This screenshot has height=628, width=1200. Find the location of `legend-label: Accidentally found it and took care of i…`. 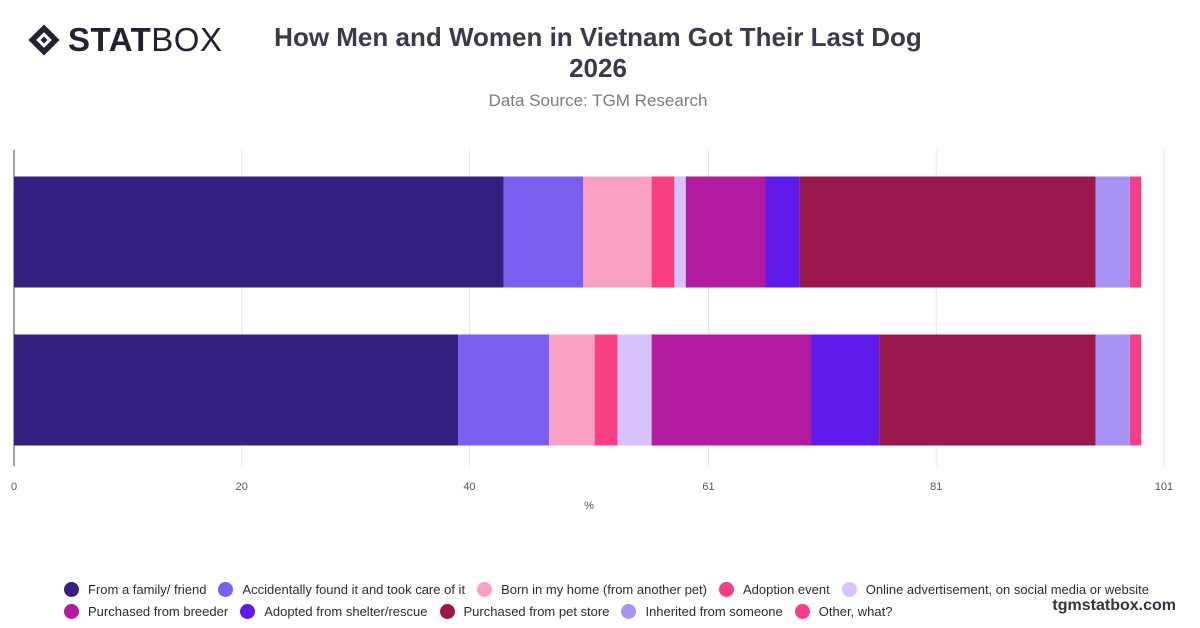

legend-label: Accidentally found it and took care of i… is located at coordinates (354, 589).